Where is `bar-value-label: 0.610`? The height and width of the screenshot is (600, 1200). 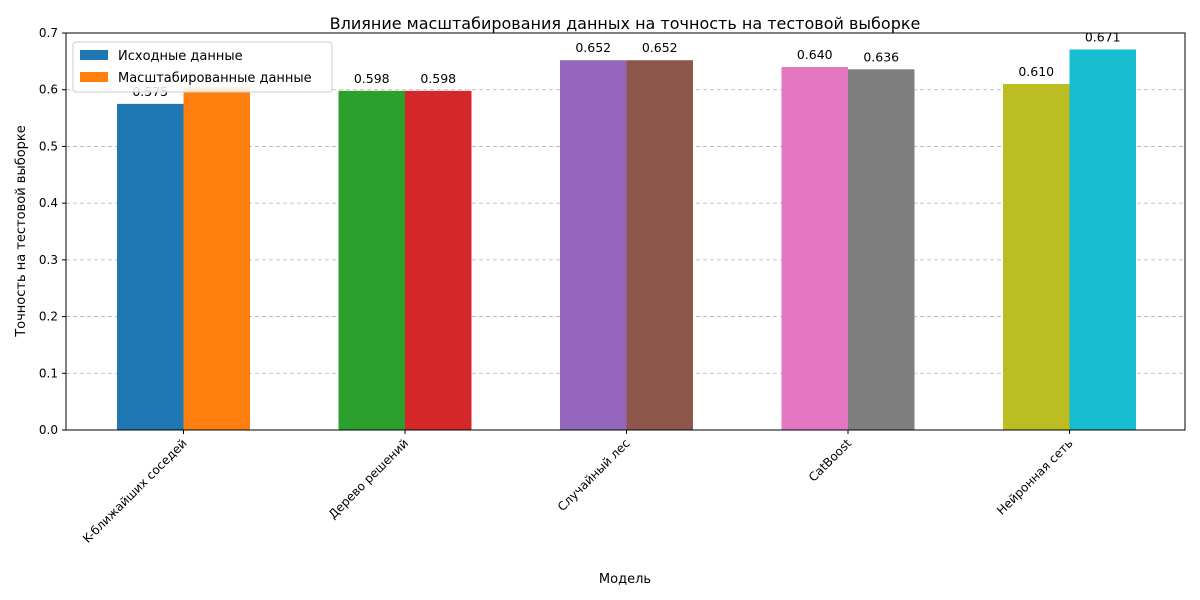
bar-value-label: 0.610 is located at coordinates (1036, 71).